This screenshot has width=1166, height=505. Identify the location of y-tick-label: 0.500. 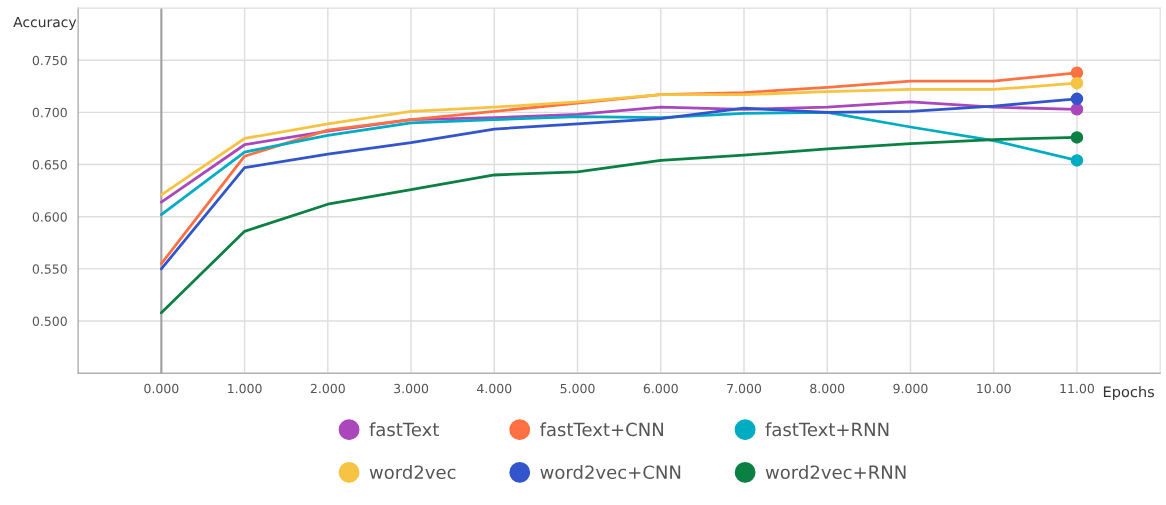
(49, 321).